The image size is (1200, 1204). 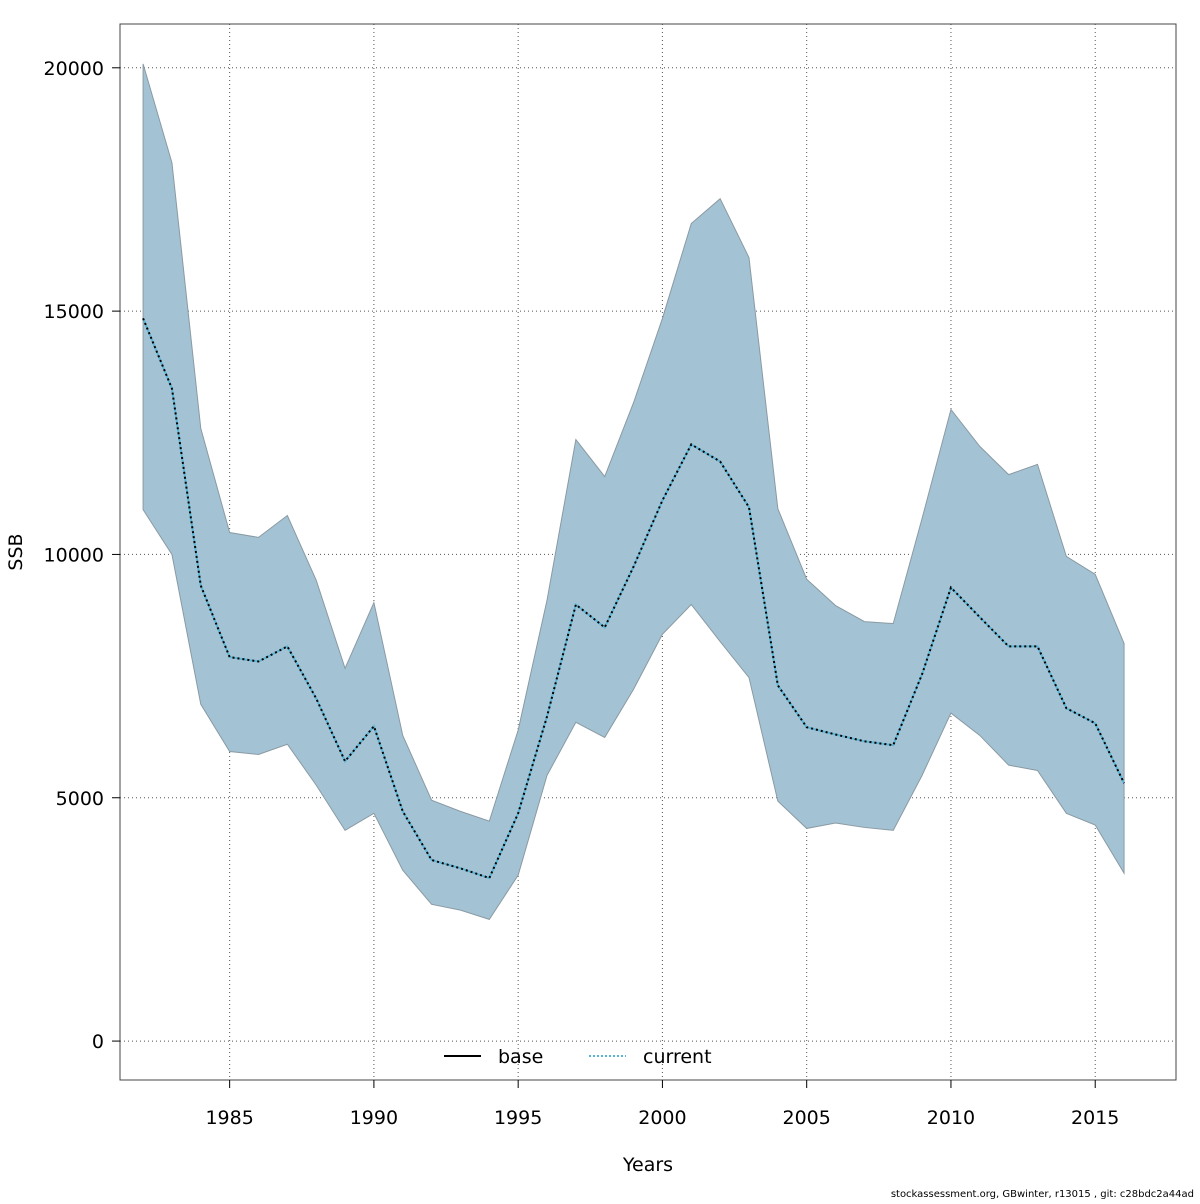 I want to click on y-axis: 0 5000 10000 15000 20000, so click(x=82, y=555).